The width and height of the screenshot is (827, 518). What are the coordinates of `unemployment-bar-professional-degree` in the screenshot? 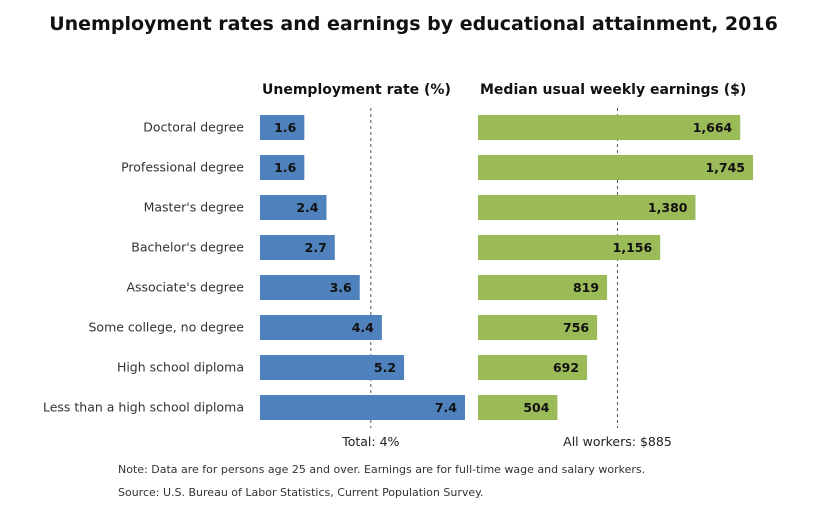 It's located at (282, 167).